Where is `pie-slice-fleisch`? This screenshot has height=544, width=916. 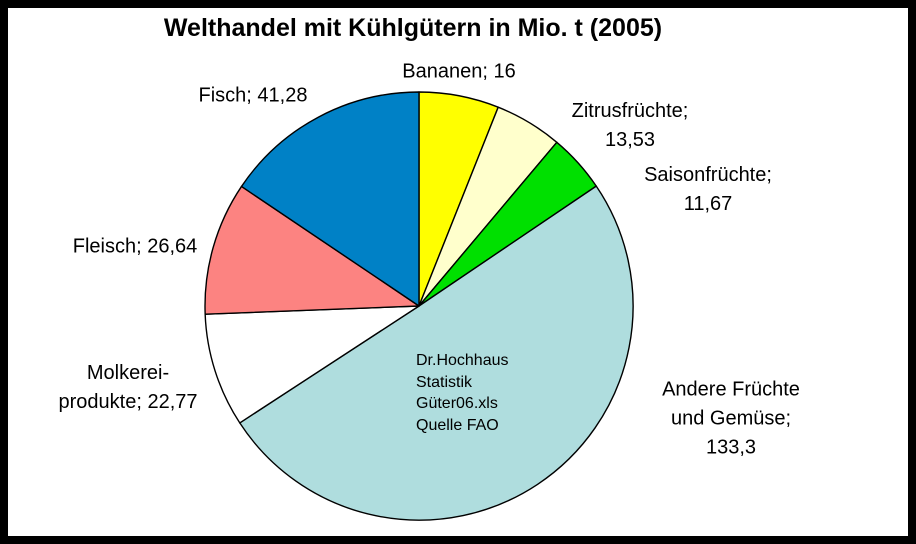 pie-slice-fleisch is located at coordinates (312, 250).